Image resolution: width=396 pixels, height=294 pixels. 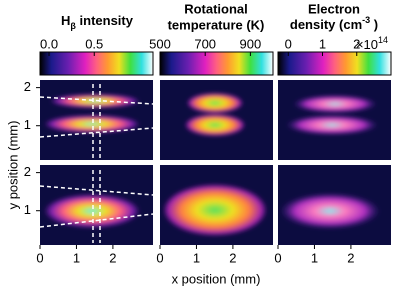 What do you see at coordinates (356, 43) in the screenshot?
I see `colorbar-tick-label: 2` at bounding box center [356, 43].